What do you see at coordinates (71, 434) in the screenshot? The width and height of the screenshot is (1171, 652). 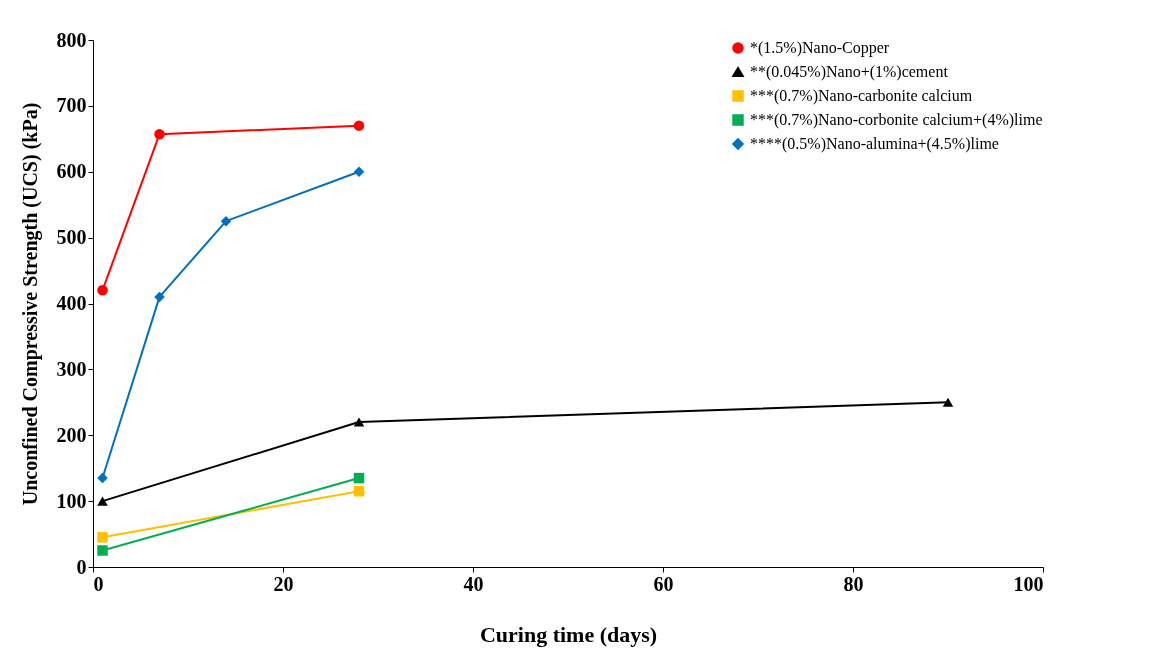 I see `y-tick-label: 200` at bounding box center [71, 434].